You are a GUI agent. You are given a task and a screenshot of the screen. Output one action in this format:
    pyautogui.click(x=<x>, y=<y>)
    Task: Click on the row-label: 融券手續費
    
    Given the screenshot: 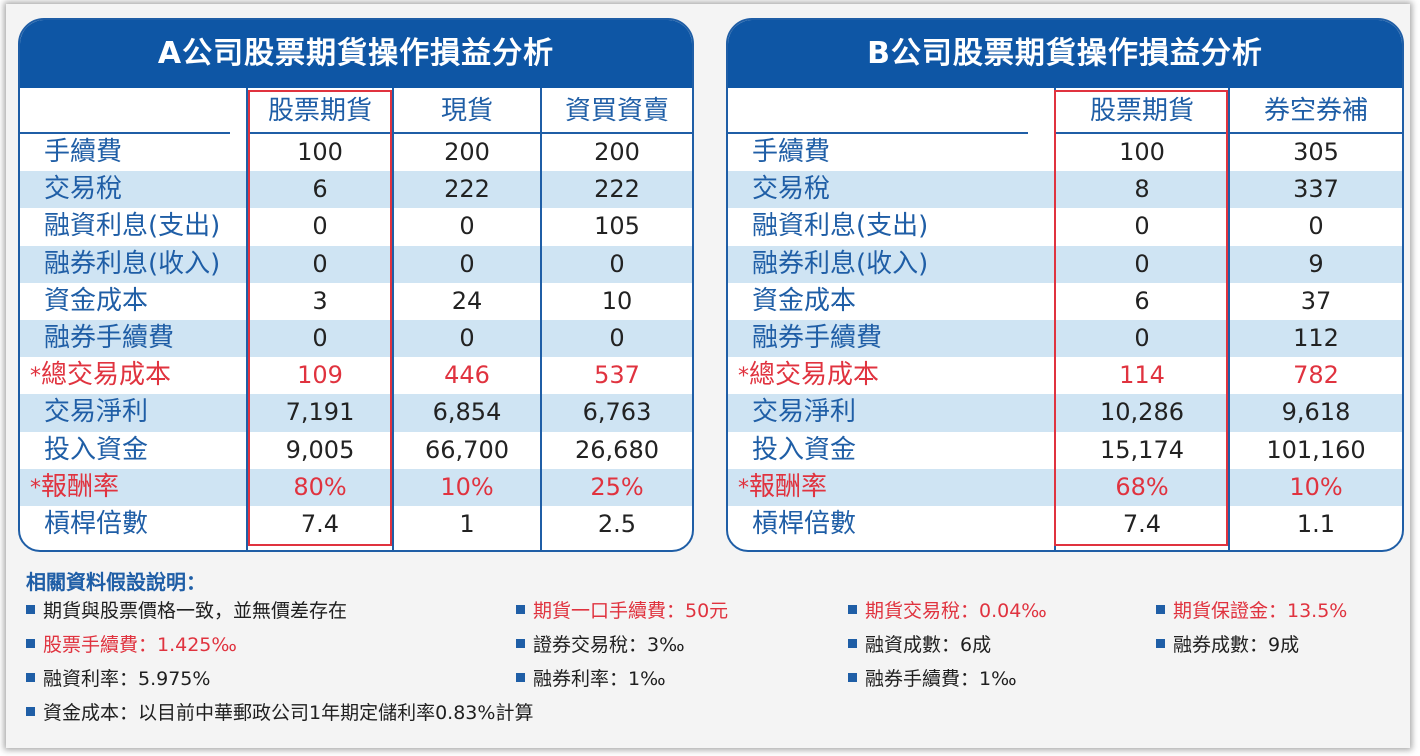 What is the action you would take?
    pyautogui.click(x=902, y=338)
    